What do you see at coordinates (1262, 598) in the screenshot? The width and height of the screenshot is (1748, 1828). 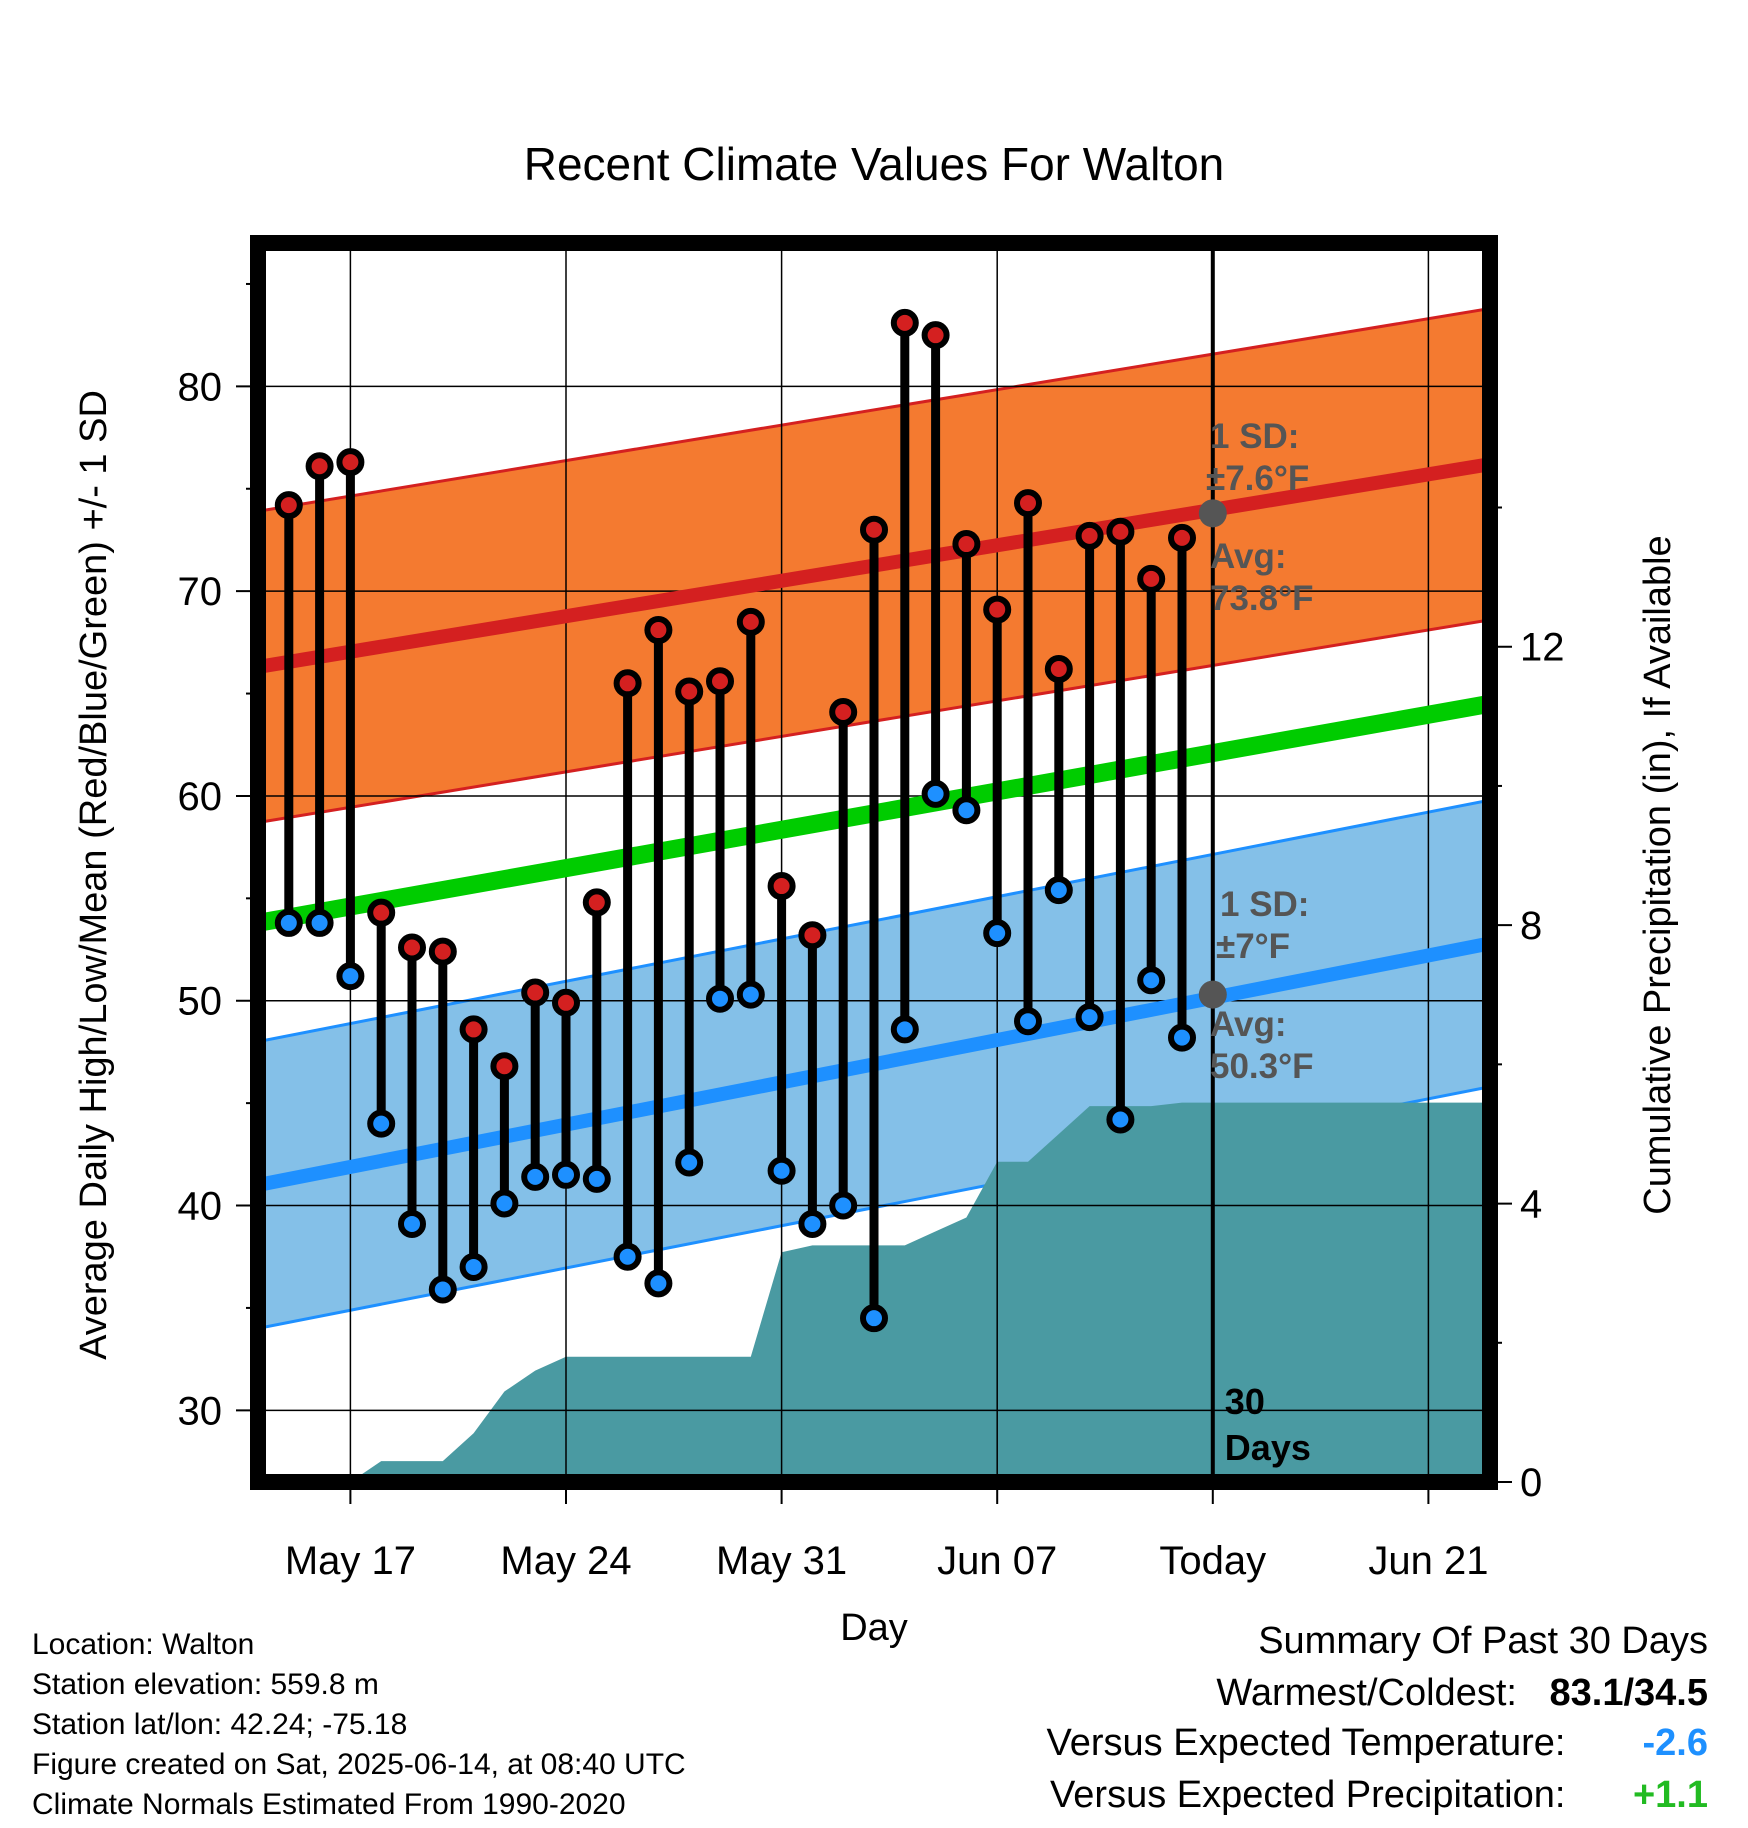 I see `high-avg-value: 73.8°F` at bounding box center [1262, 598].